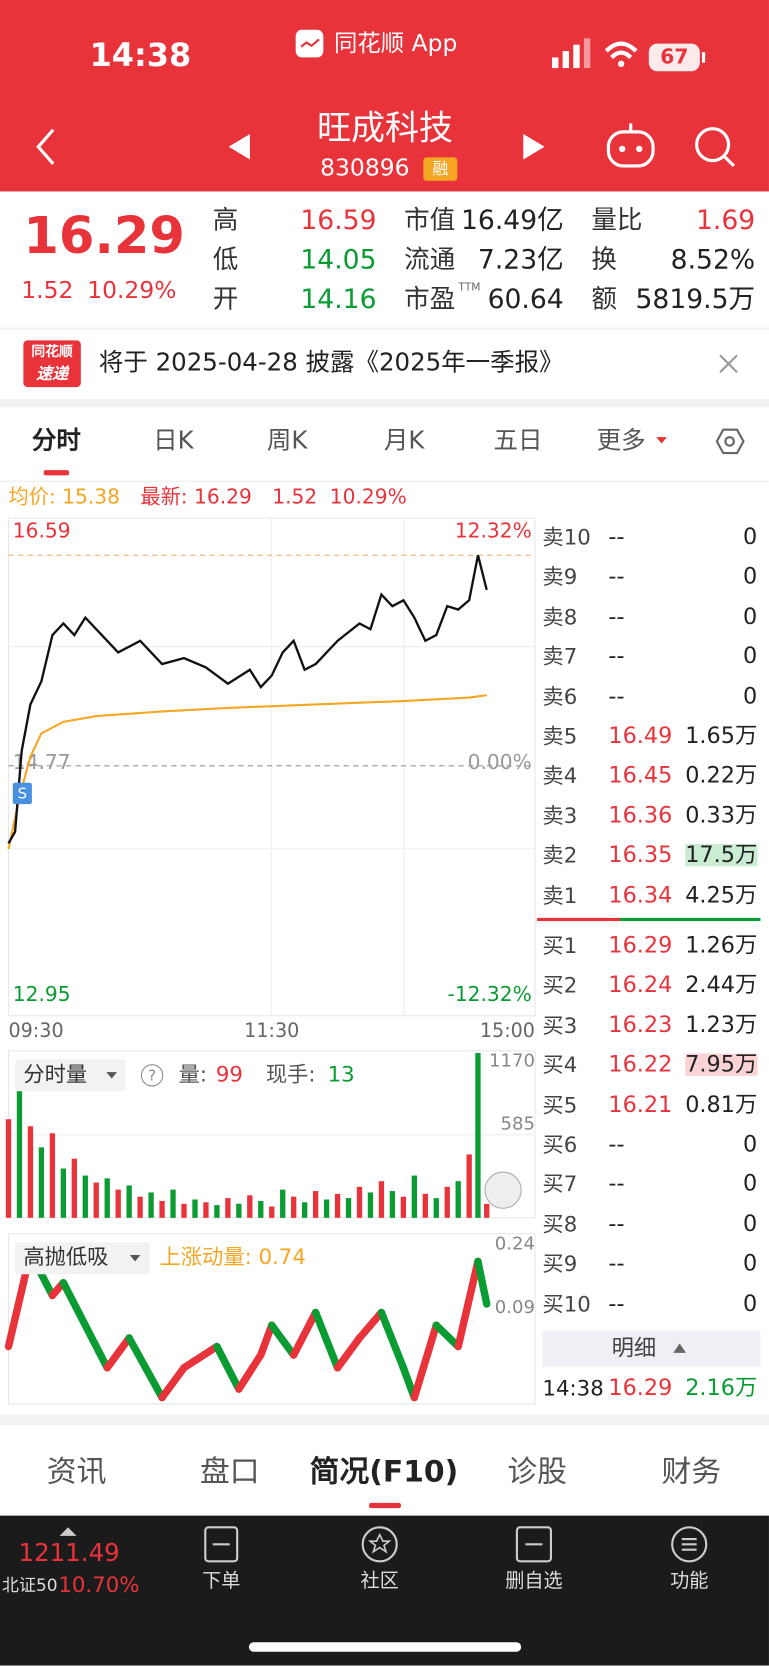 Image resolution: width=769 pixels, height=1666 pixels. What do you see at coordinates (640, 985) in the screenshot?
I see `book-price: 16.24` at bounding box center [640, 985].